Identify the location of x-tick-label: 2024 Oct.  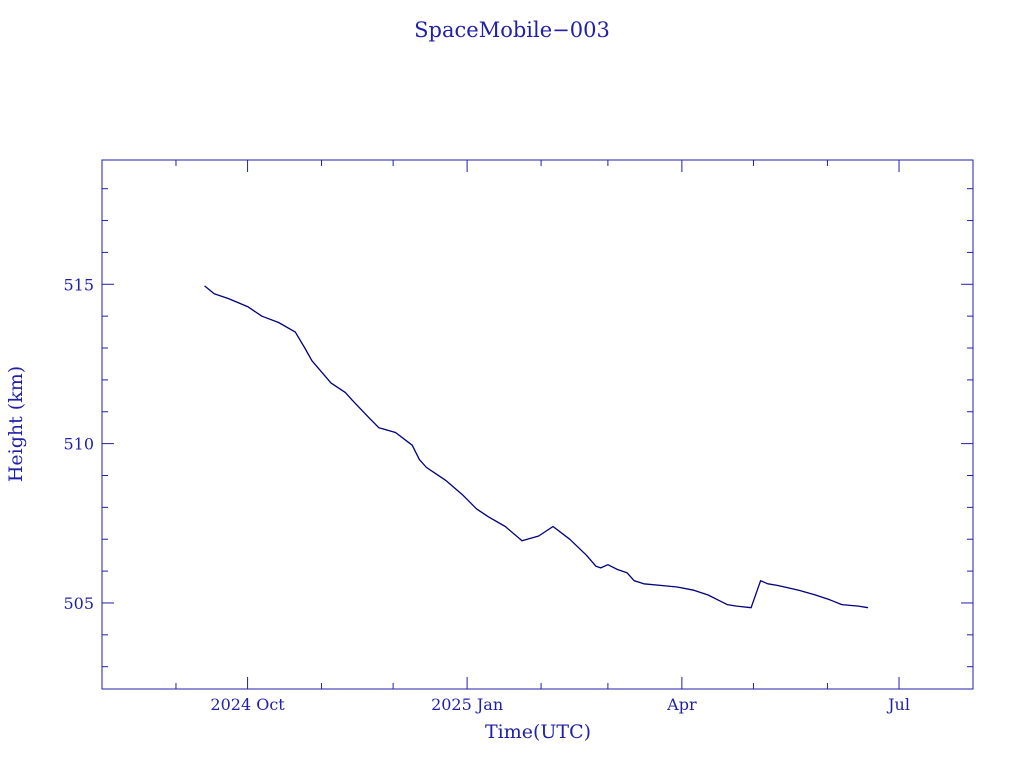
(247, 704).